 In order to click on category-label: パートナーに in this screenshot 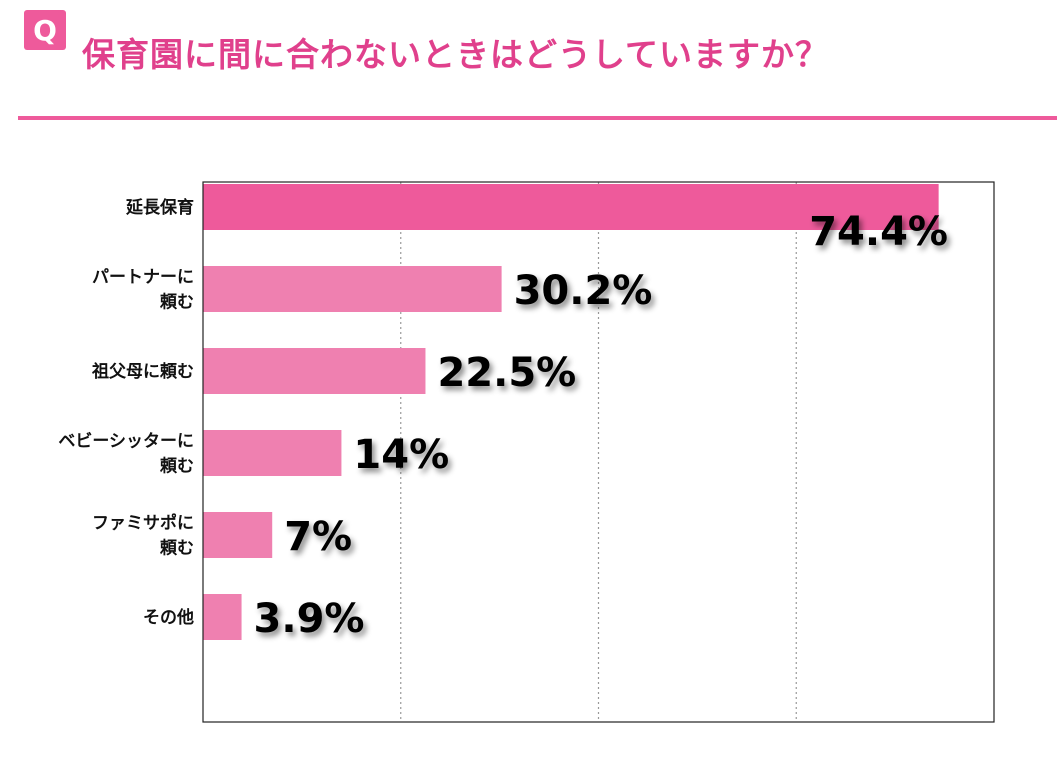, I will do `click(143, 278)`.